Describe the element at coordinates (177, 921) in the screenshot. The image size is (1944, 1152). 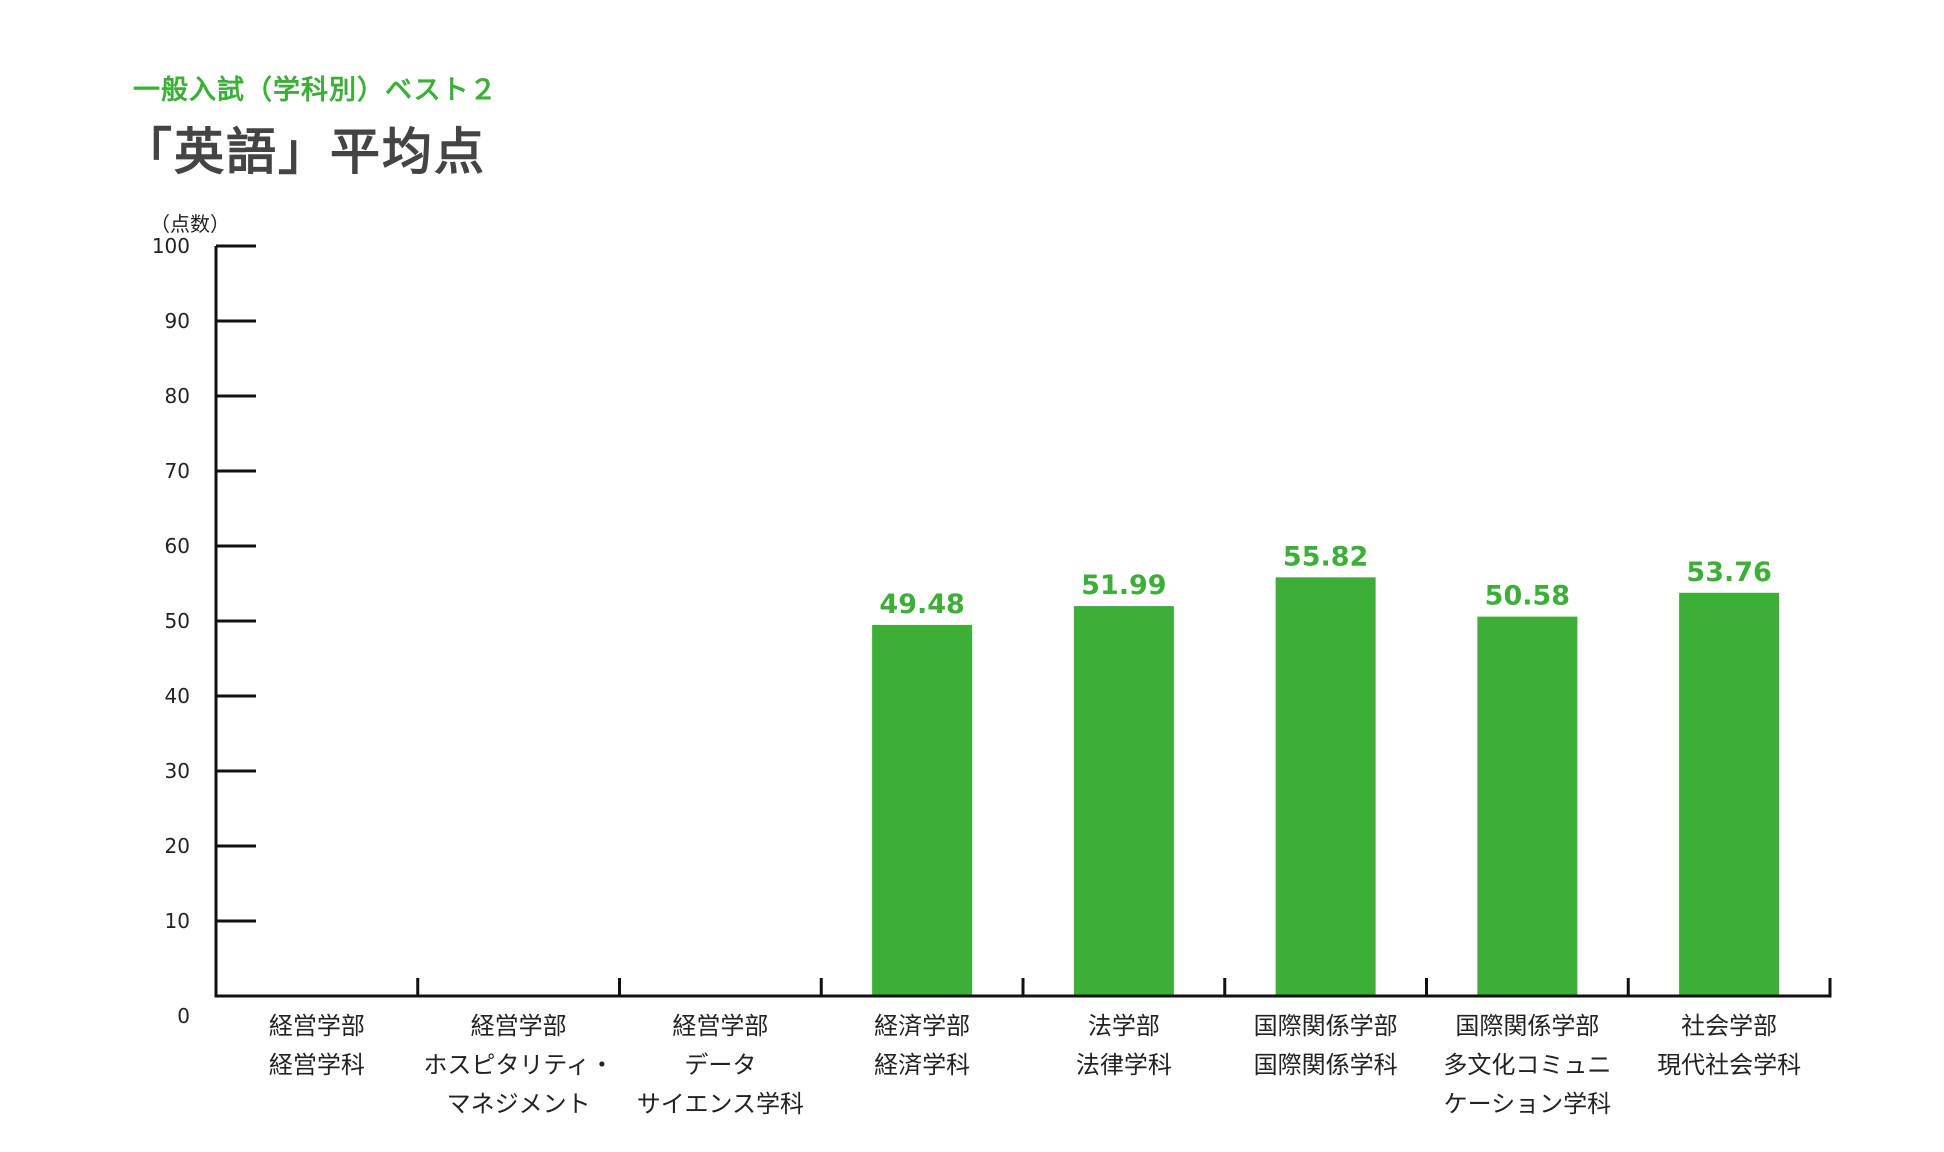
I see `y-tick-label-10: 10` at that location.